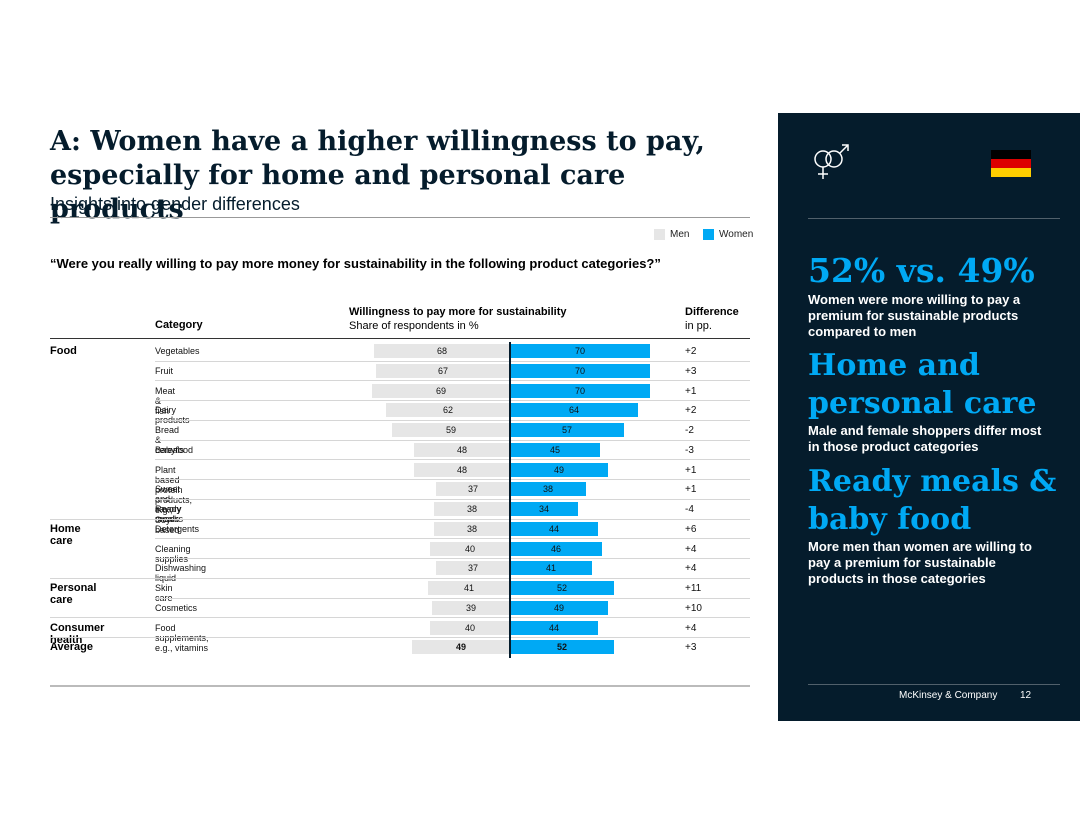 The image size is (1080, 835). What do you see at coordinates (712, 312) in the screenshot?
I see `difference-header-title: Difference` at bounding box center [712, 312].